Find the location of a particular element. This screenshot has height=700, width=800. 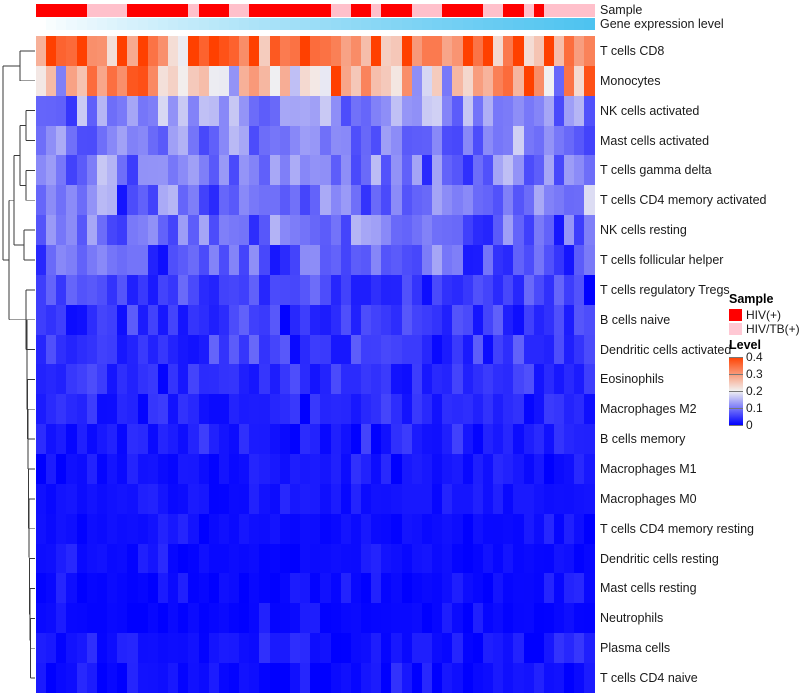

heatmap-row is located at coordinates (315, 648).